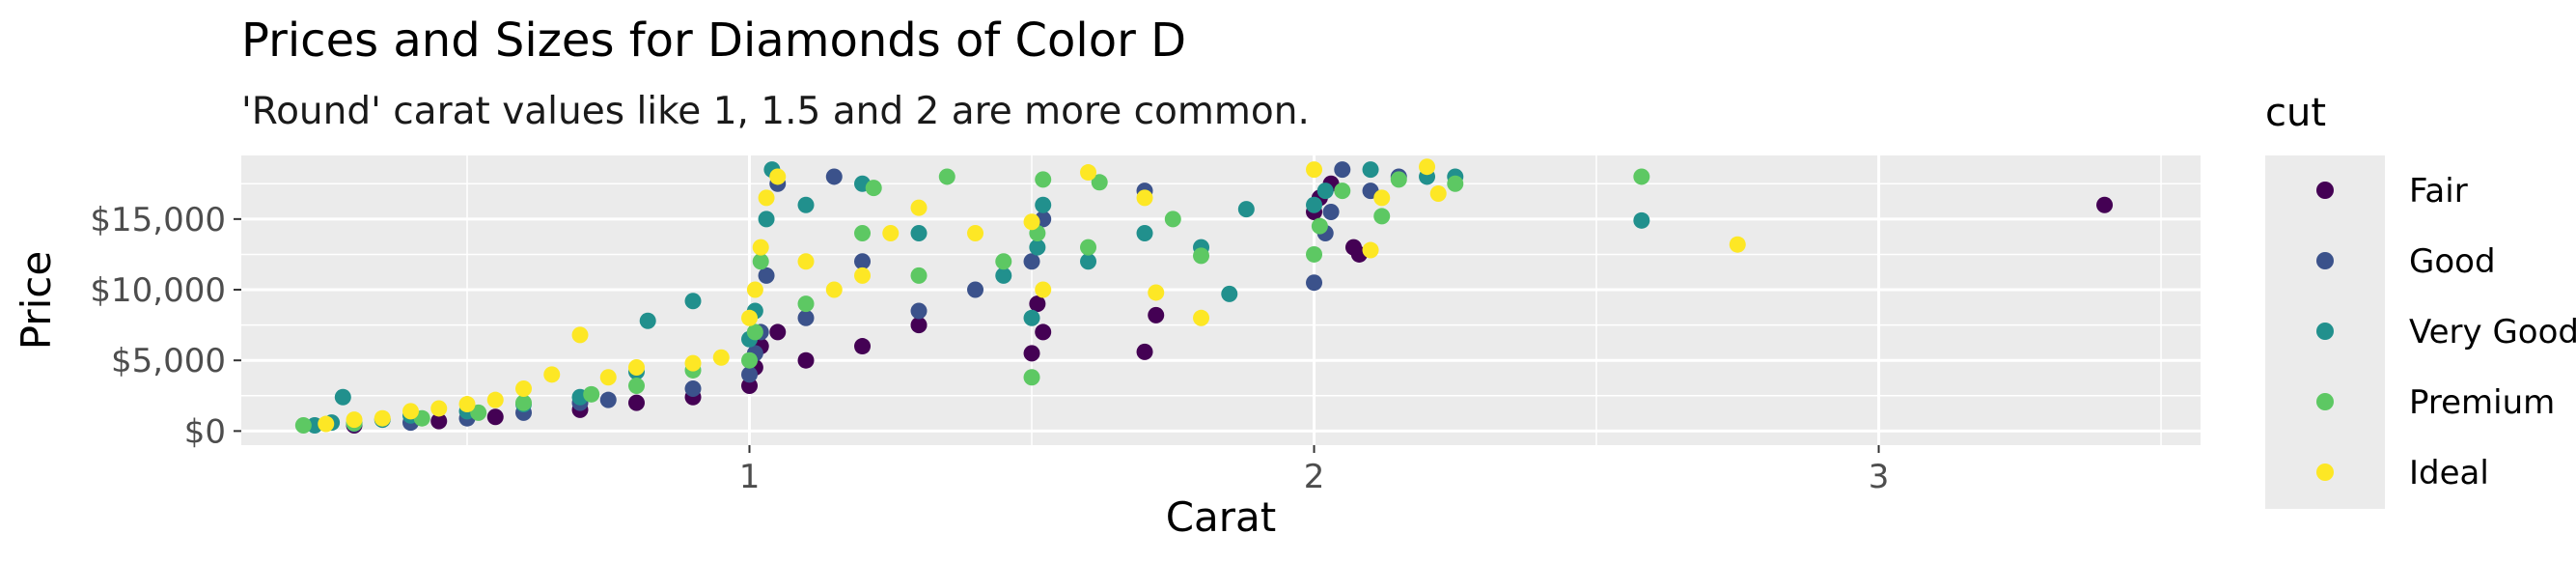 The height and width of the screenshot is (562, 2576). I want to click on legend-title: cut, so click(2295, 113).